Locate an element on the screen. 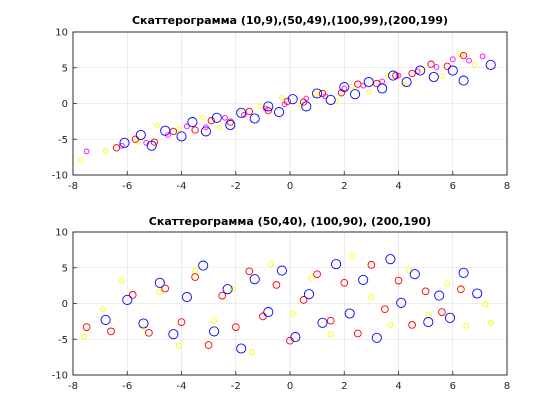  x-tick-label: 8 is located at coordinates (507, 386).